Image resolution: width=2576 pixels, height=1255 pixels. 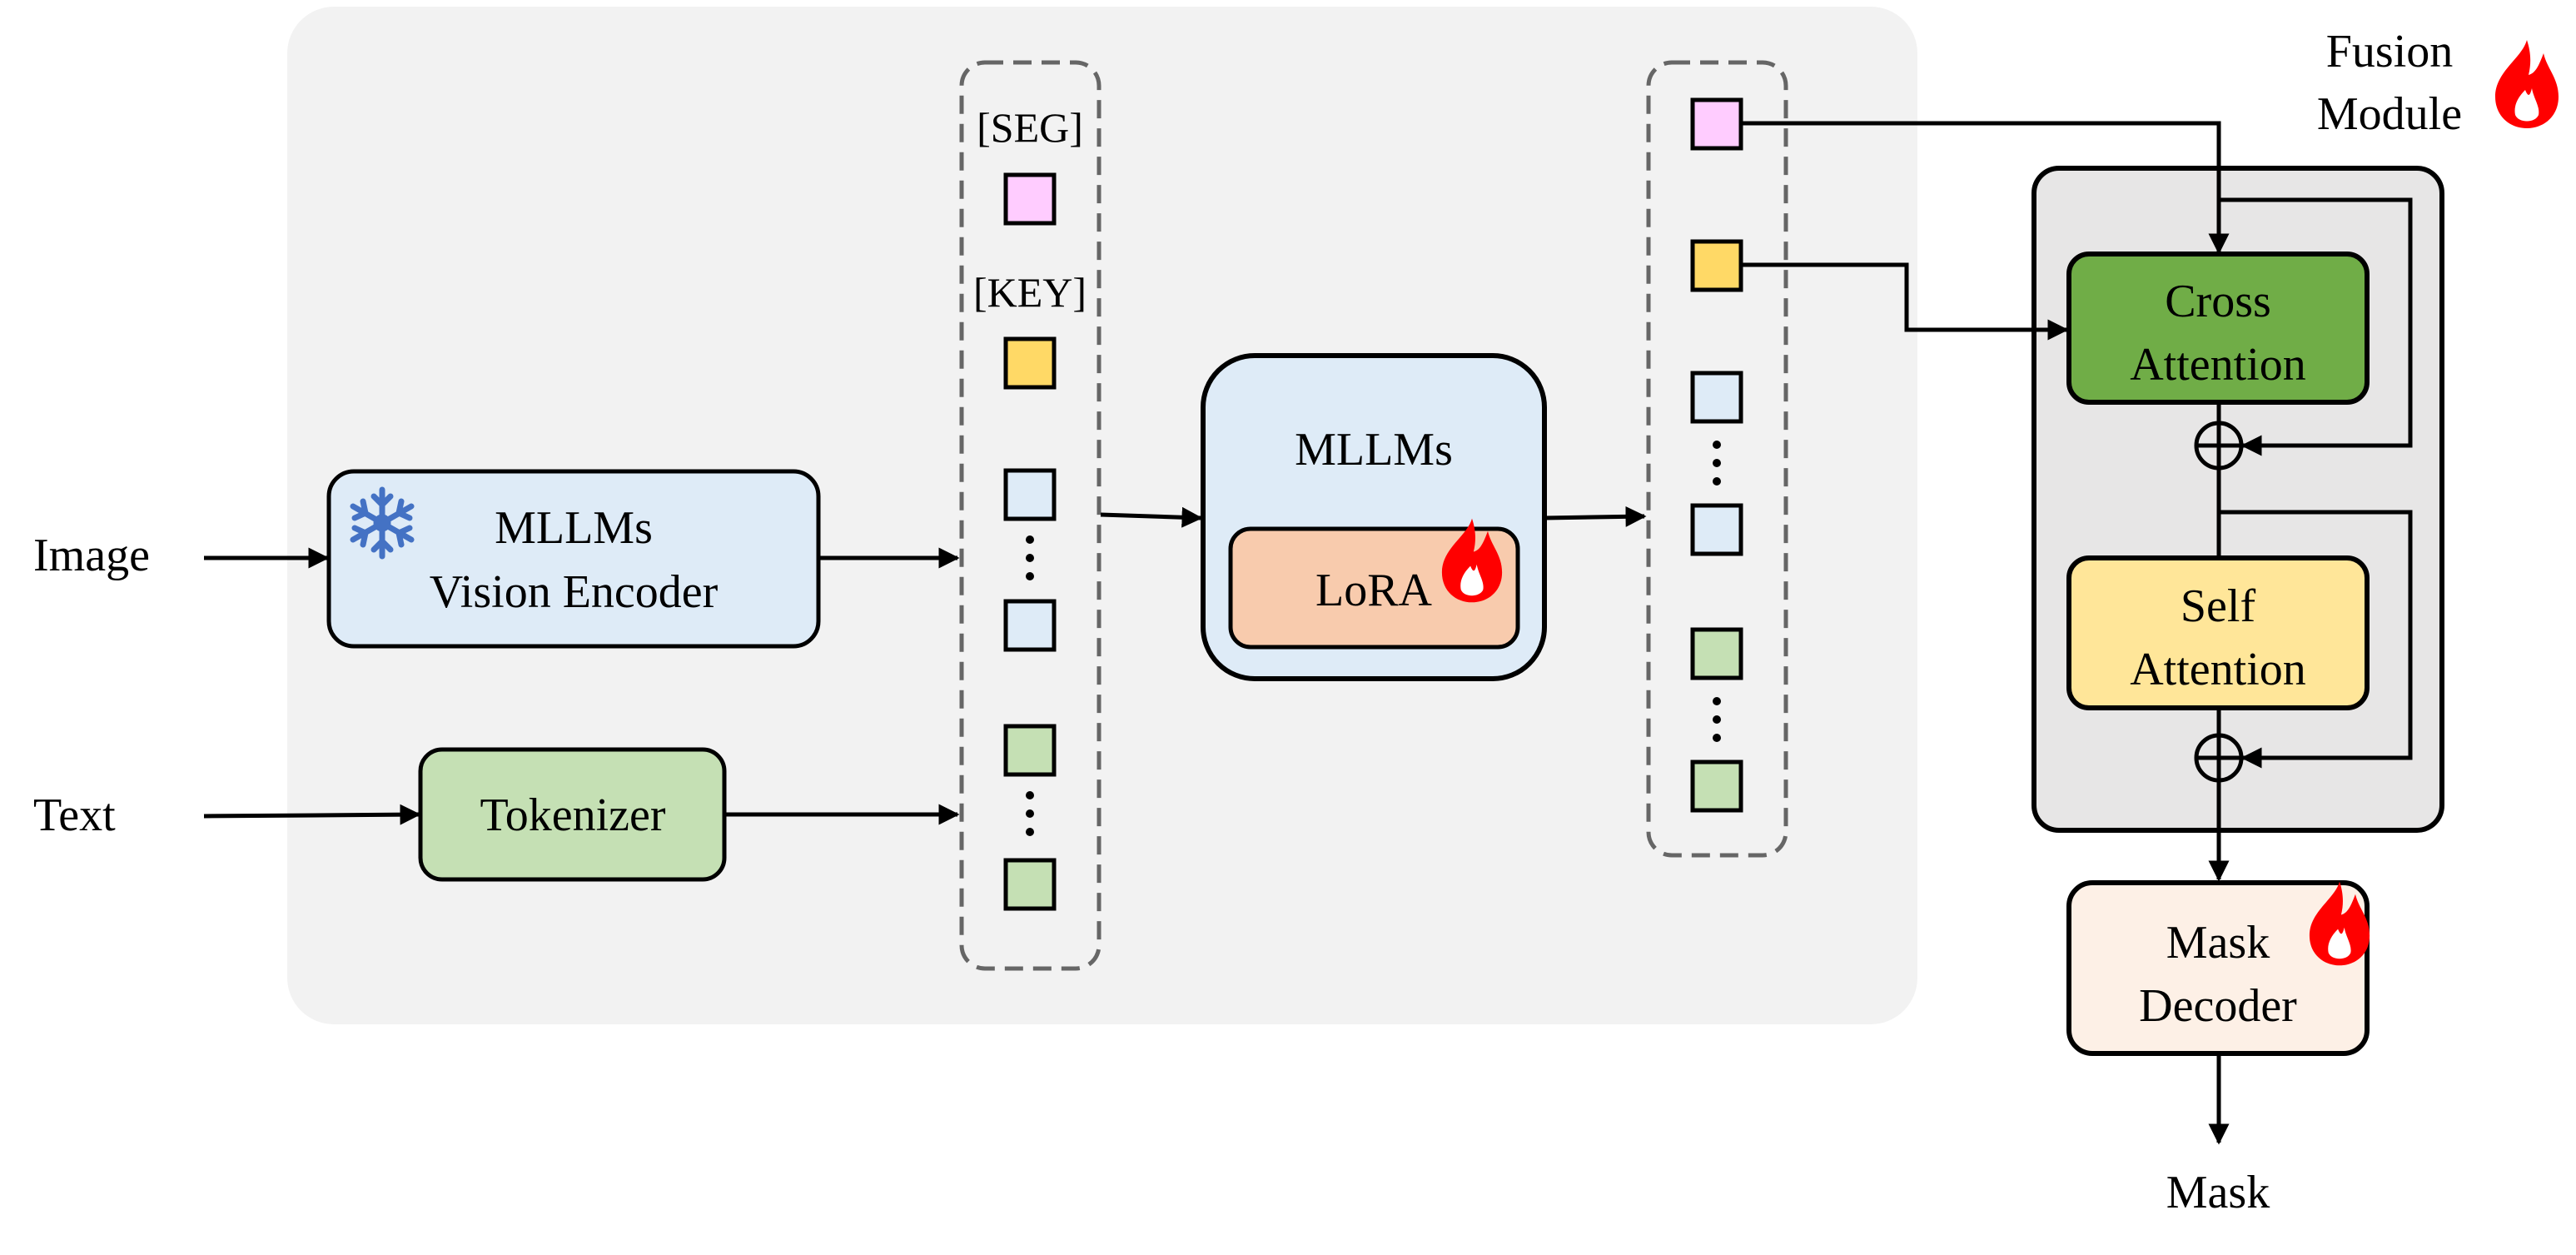 What do you see at coordinates (2389, 114) in the screenshot?
I see `fusion-title-line2: Module` at bounding box center [2389, 114].